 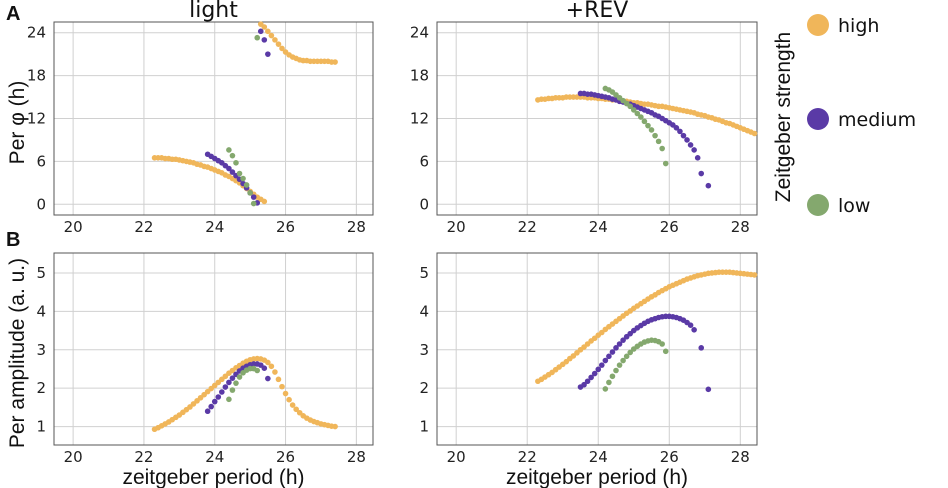 I want to click on panel-title: +REV, so click(x=597, y=11).